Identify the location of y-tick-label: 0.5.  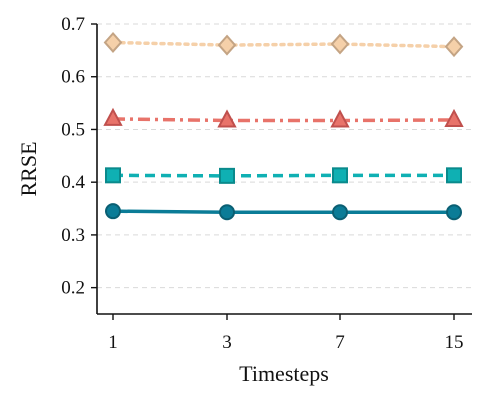
(73, 129).